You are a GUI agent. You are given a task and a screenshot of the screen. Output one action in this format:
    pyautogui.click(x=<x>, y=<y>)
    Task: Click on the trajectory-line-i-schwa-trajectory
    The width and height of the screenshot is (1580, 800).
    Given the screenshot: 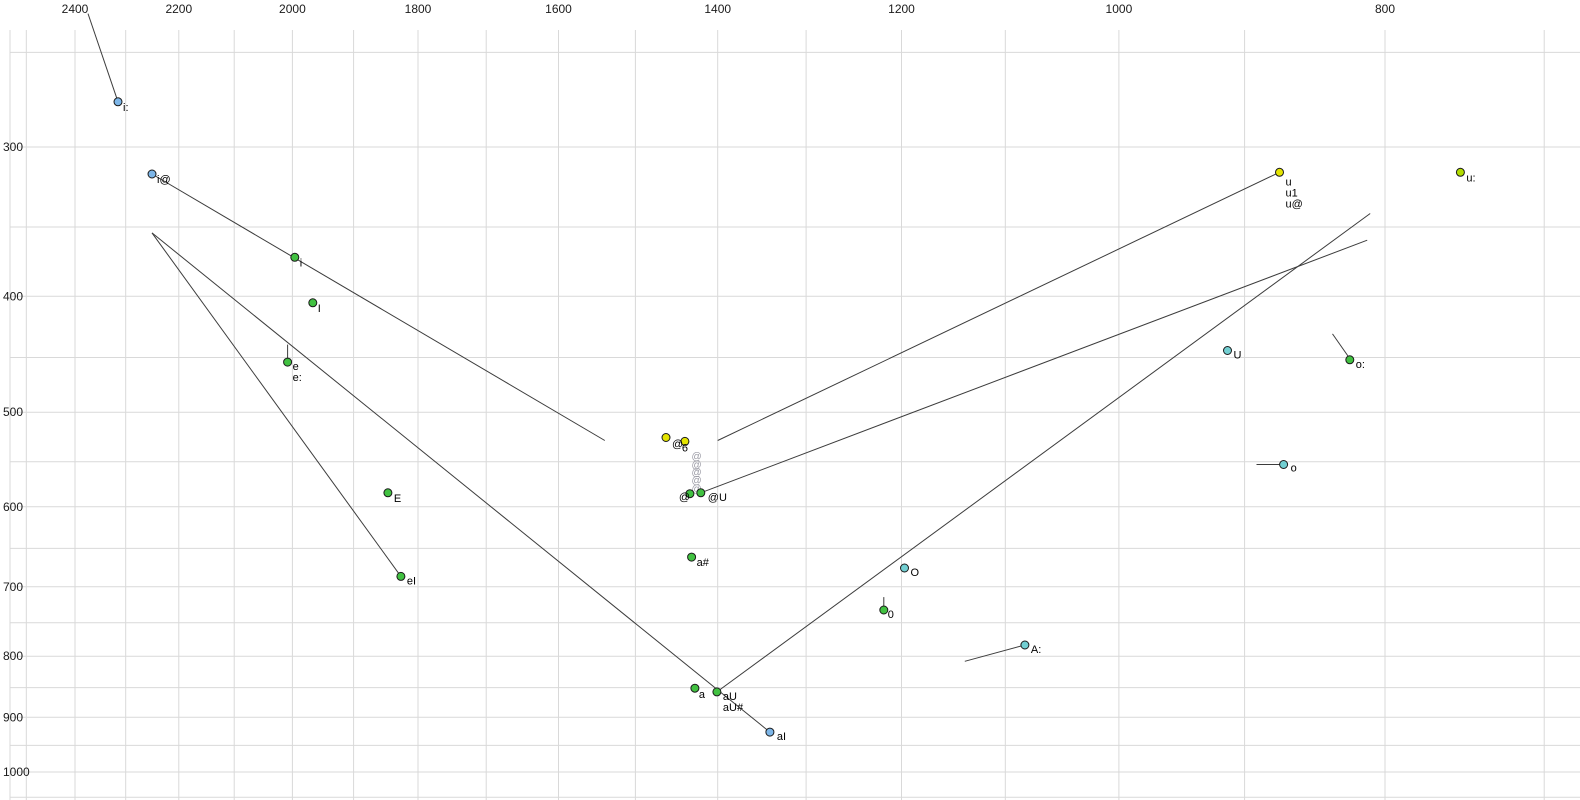 What is the action you would take?
    pyautogui.click(x=378, y=307)
    